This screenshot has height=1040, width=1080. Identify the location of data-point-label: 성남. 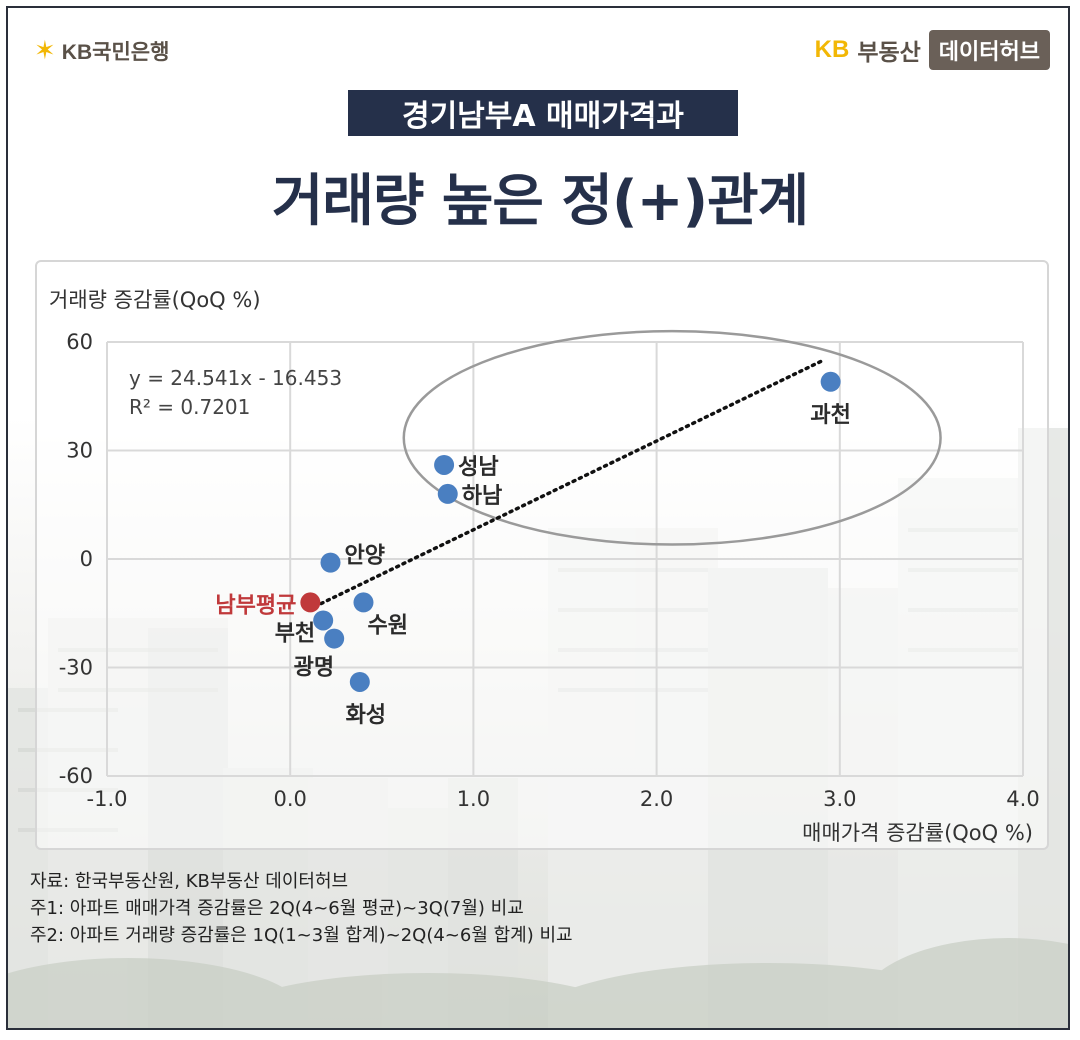
(478, 467).